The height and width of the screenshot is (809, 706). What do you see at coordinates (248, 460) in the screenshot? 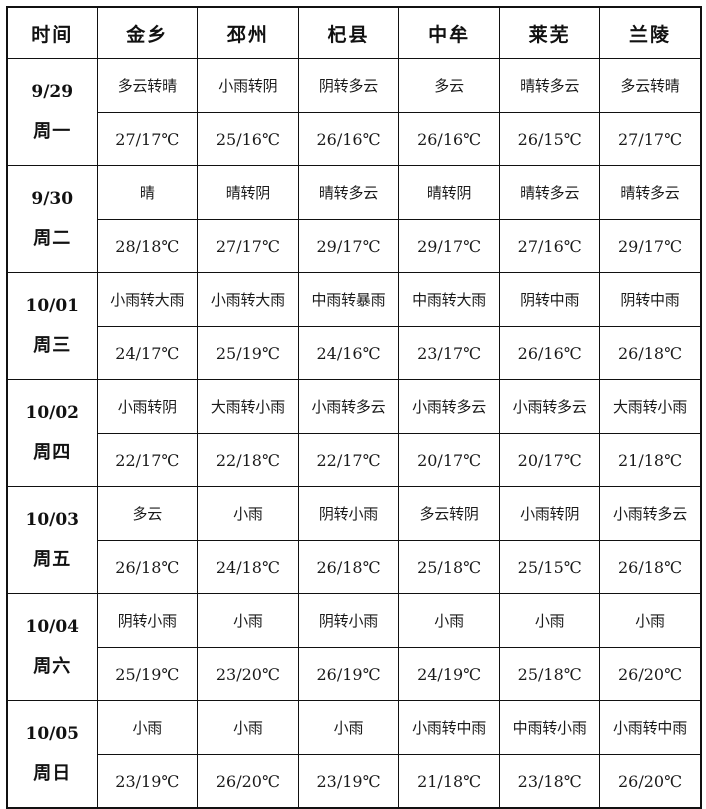
I see `temperature-cell: 22/18℃` at bounding box center [248, 460].